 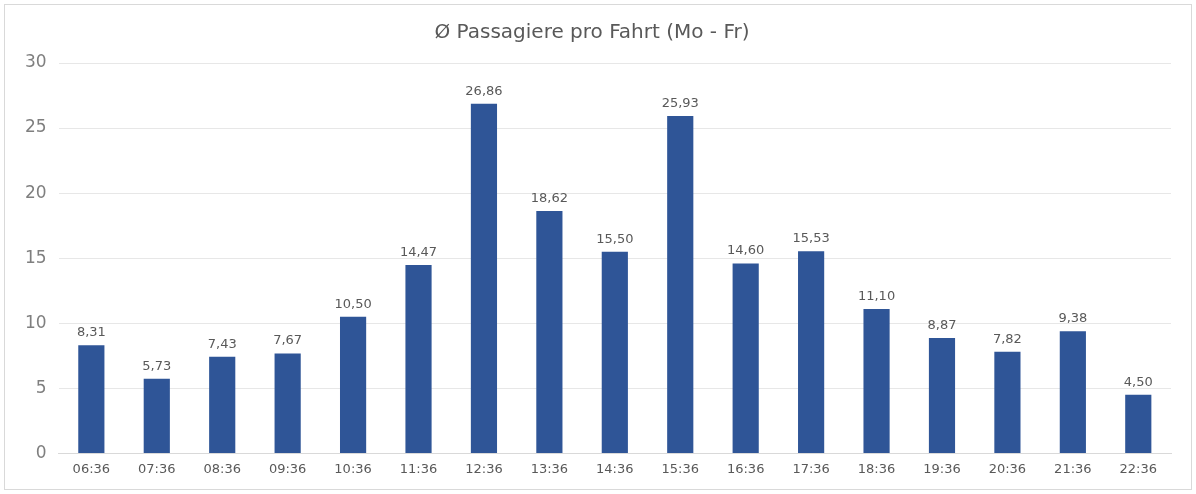 I want to click on data-label: 15,53, so click(x=811, y=238).